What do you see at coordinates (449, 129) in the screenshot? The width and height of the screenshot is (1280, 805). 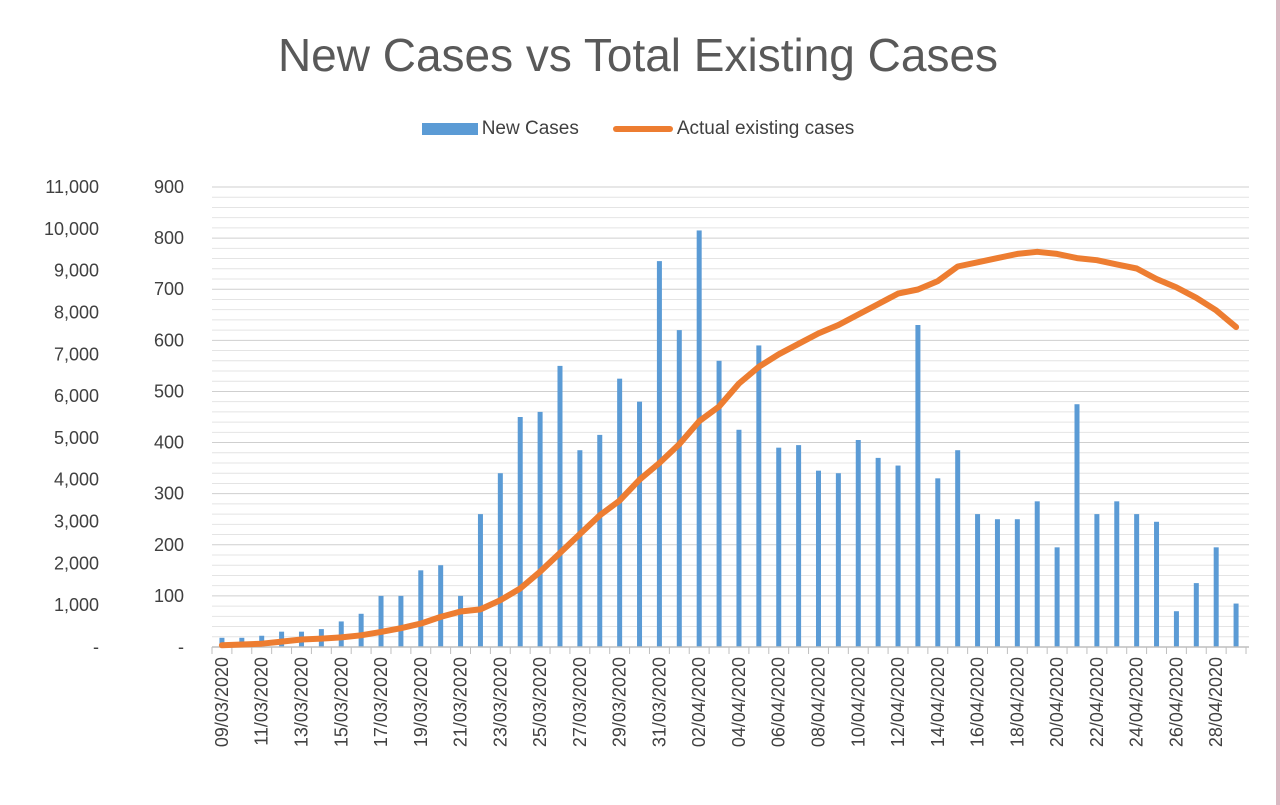 I see `legend-swatch-new-cases` at bounding box center [449, 129].